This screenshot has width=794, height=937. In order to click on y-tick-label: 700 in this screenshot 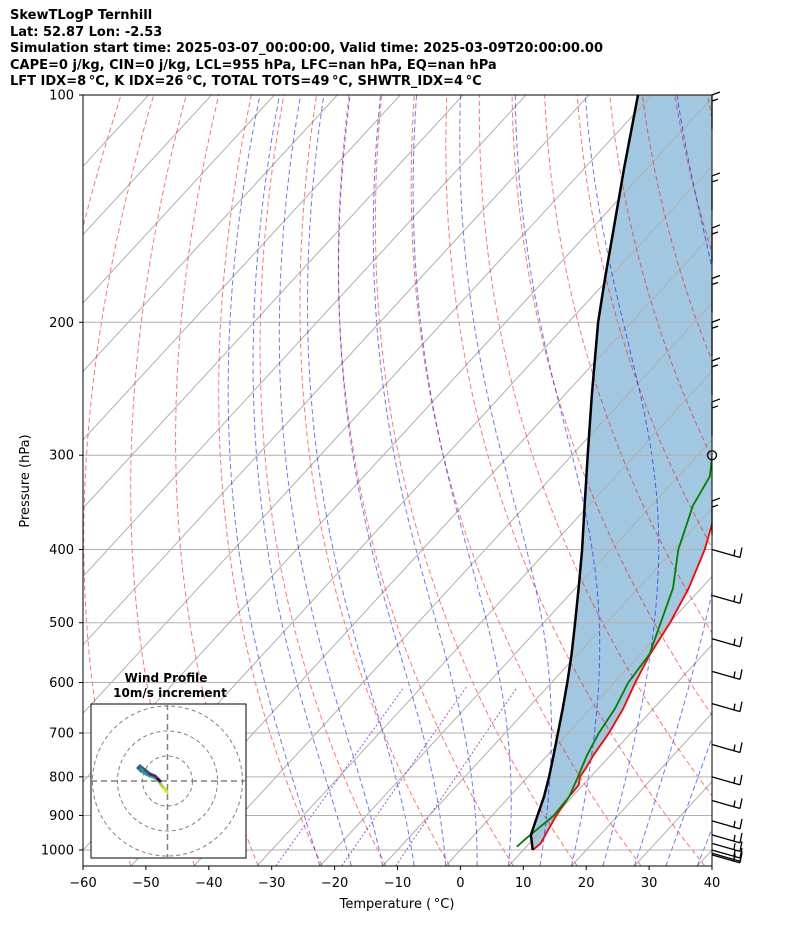, I will do `click(61, 734)`.